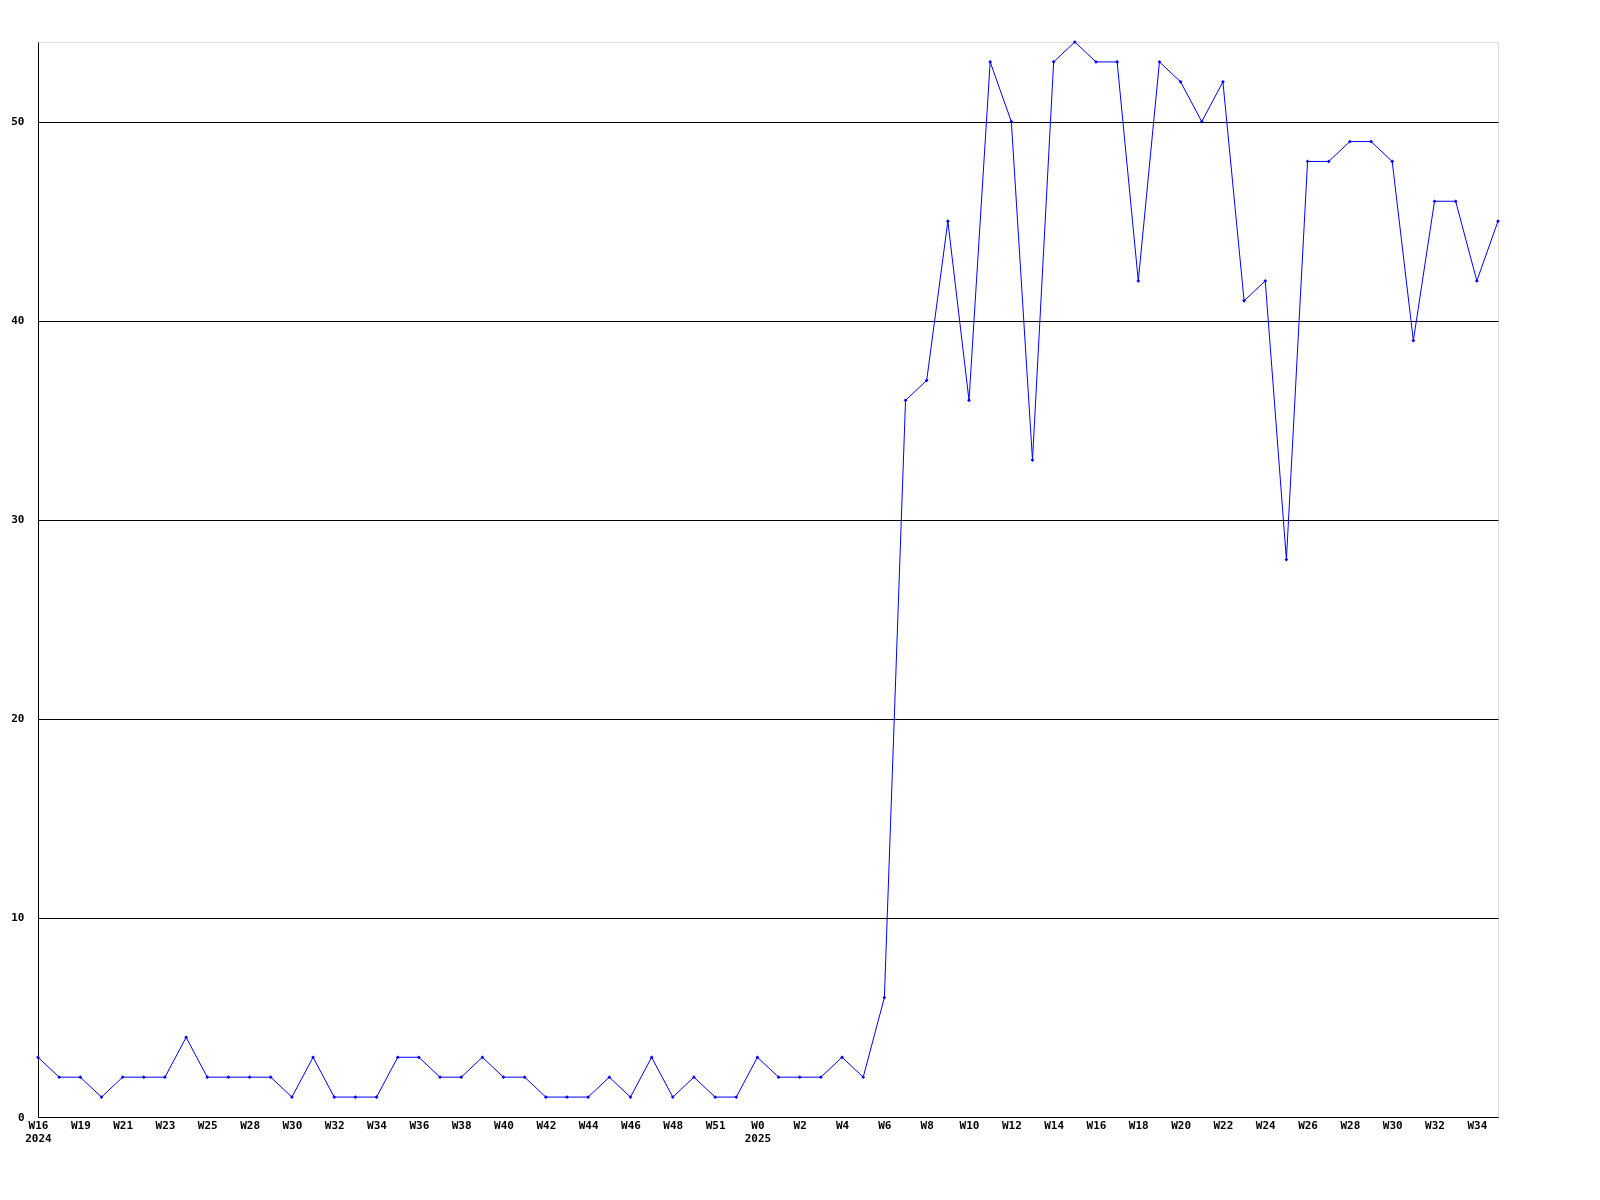 Image resolution: width=1600 pixels, height=1200 pixels. I want to click on x-tick-label: W40, so click(504, 1125).